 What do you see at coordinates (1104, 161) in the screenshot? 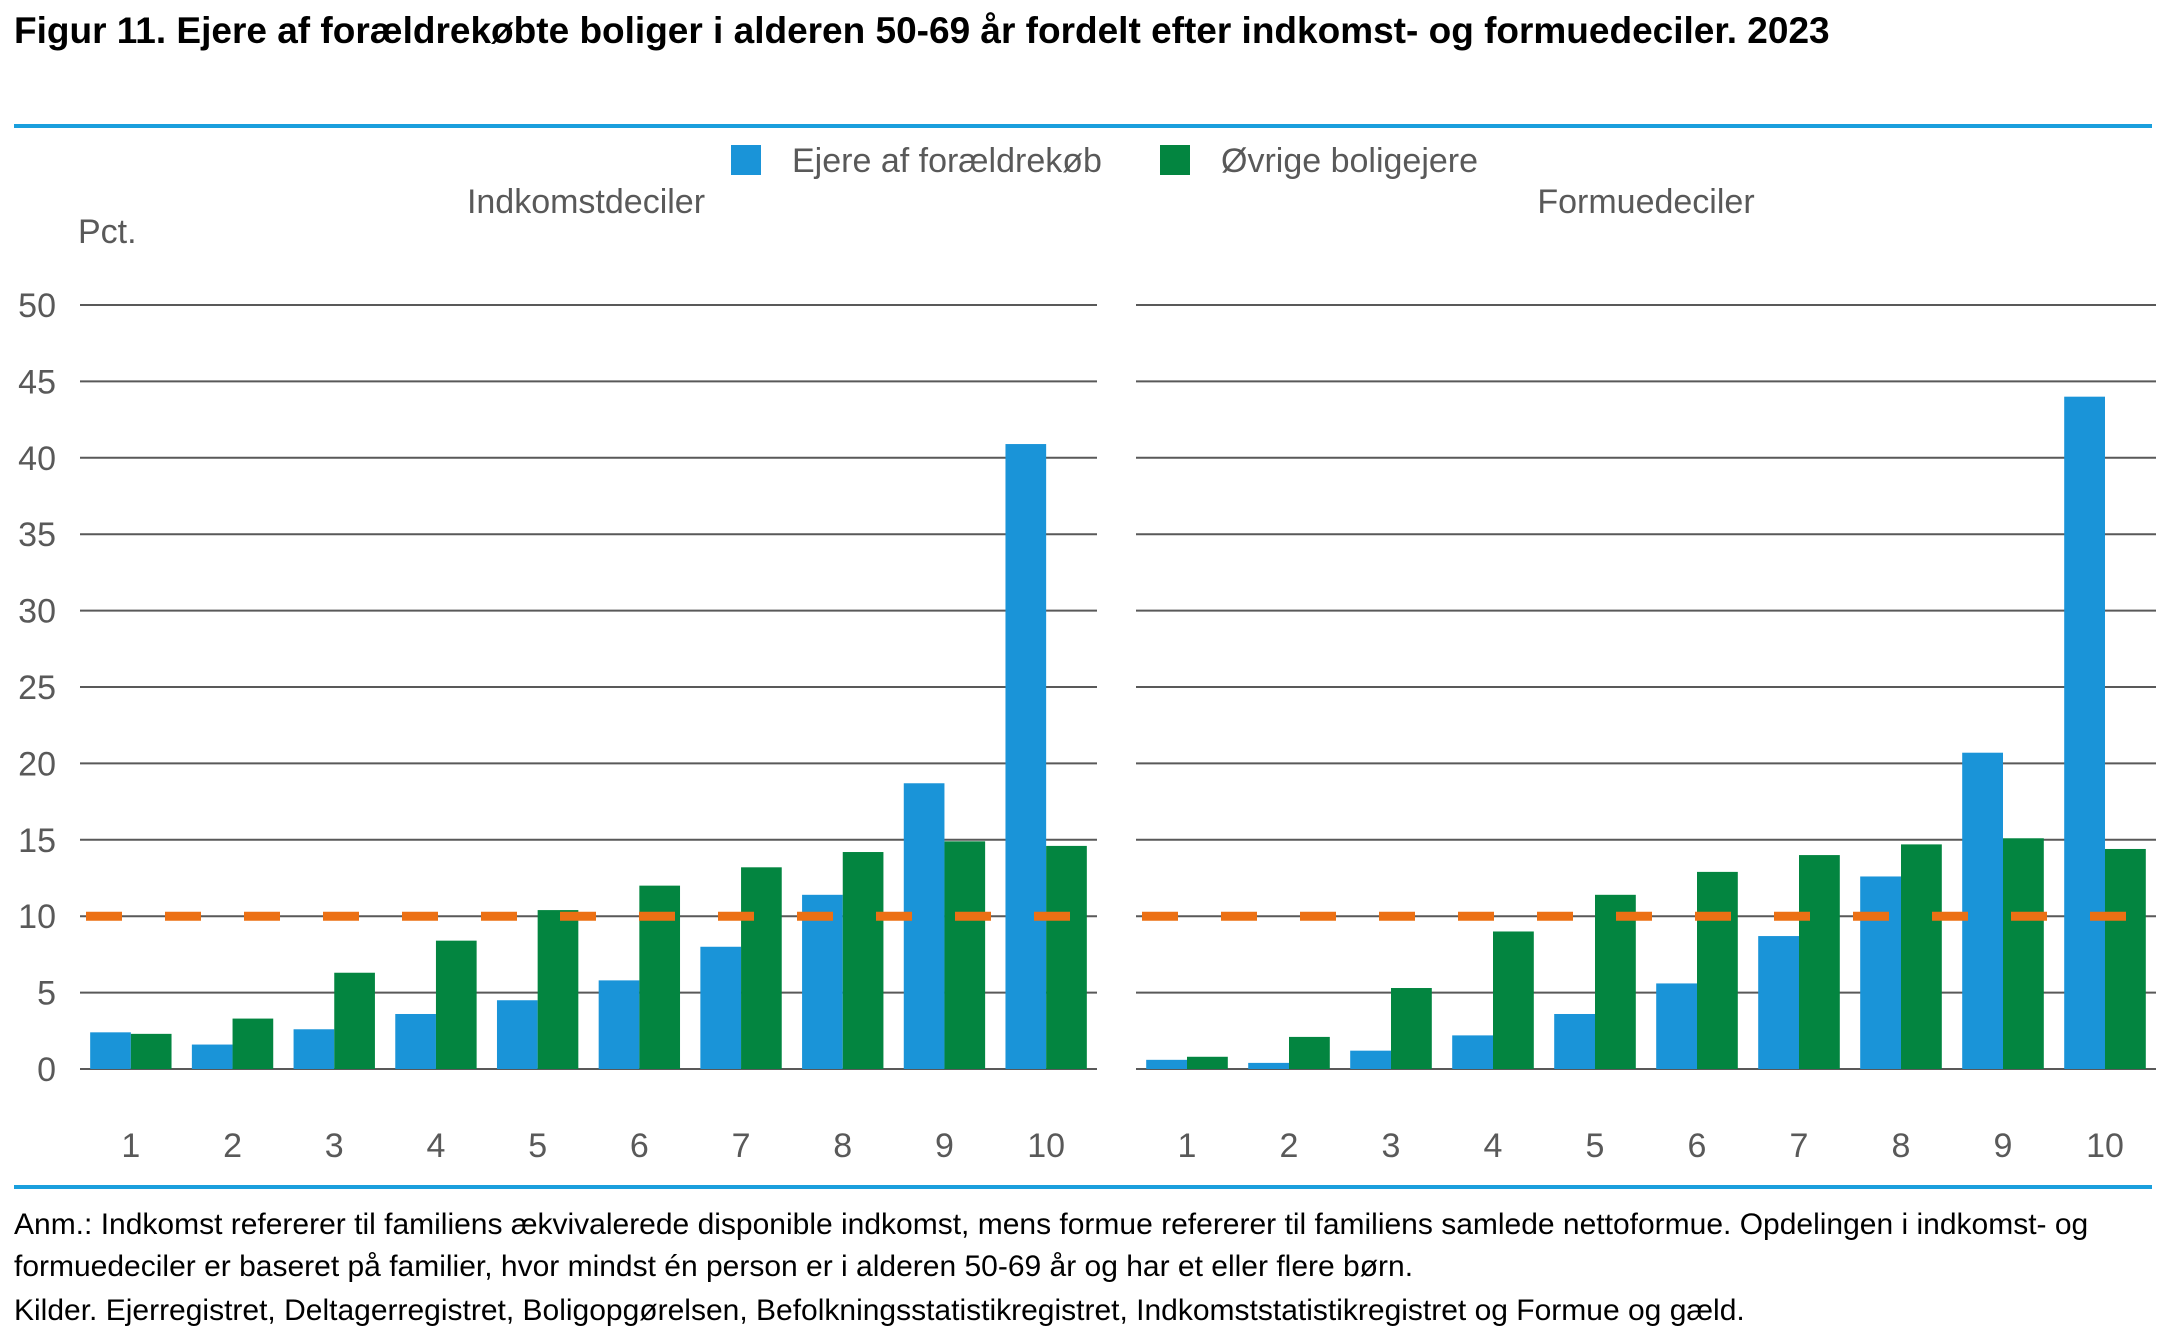
I see `legend: Ejere af forældrekøb Øvrige boligejere` at bounding box center [1104, 161].